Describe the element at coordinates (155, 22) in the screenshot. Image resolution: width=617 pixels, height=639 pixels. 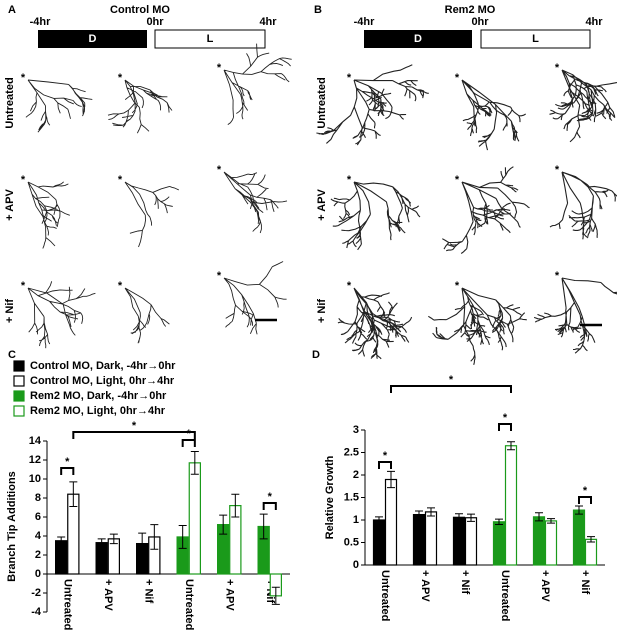
I see `time-label: 0hr` at that location.